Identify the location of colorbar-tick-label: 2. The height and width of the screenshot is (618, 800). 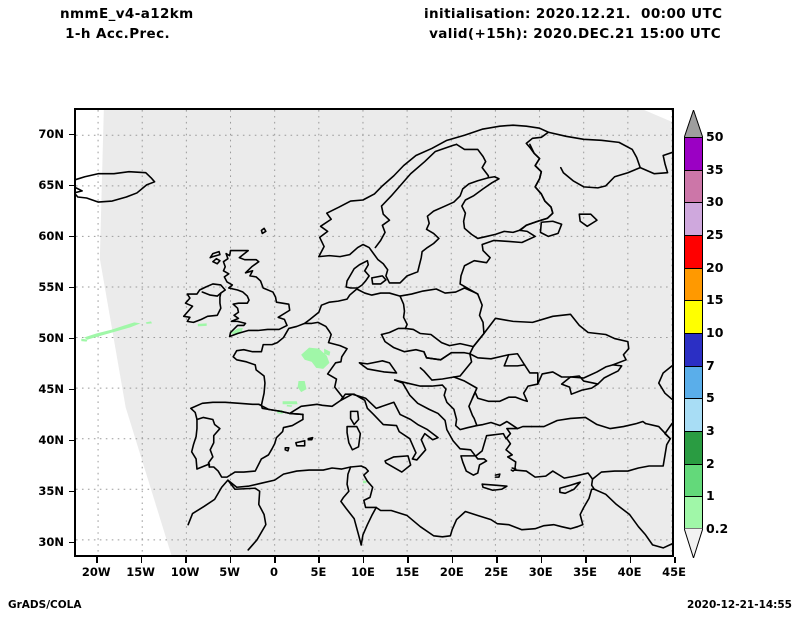
(710, 463).